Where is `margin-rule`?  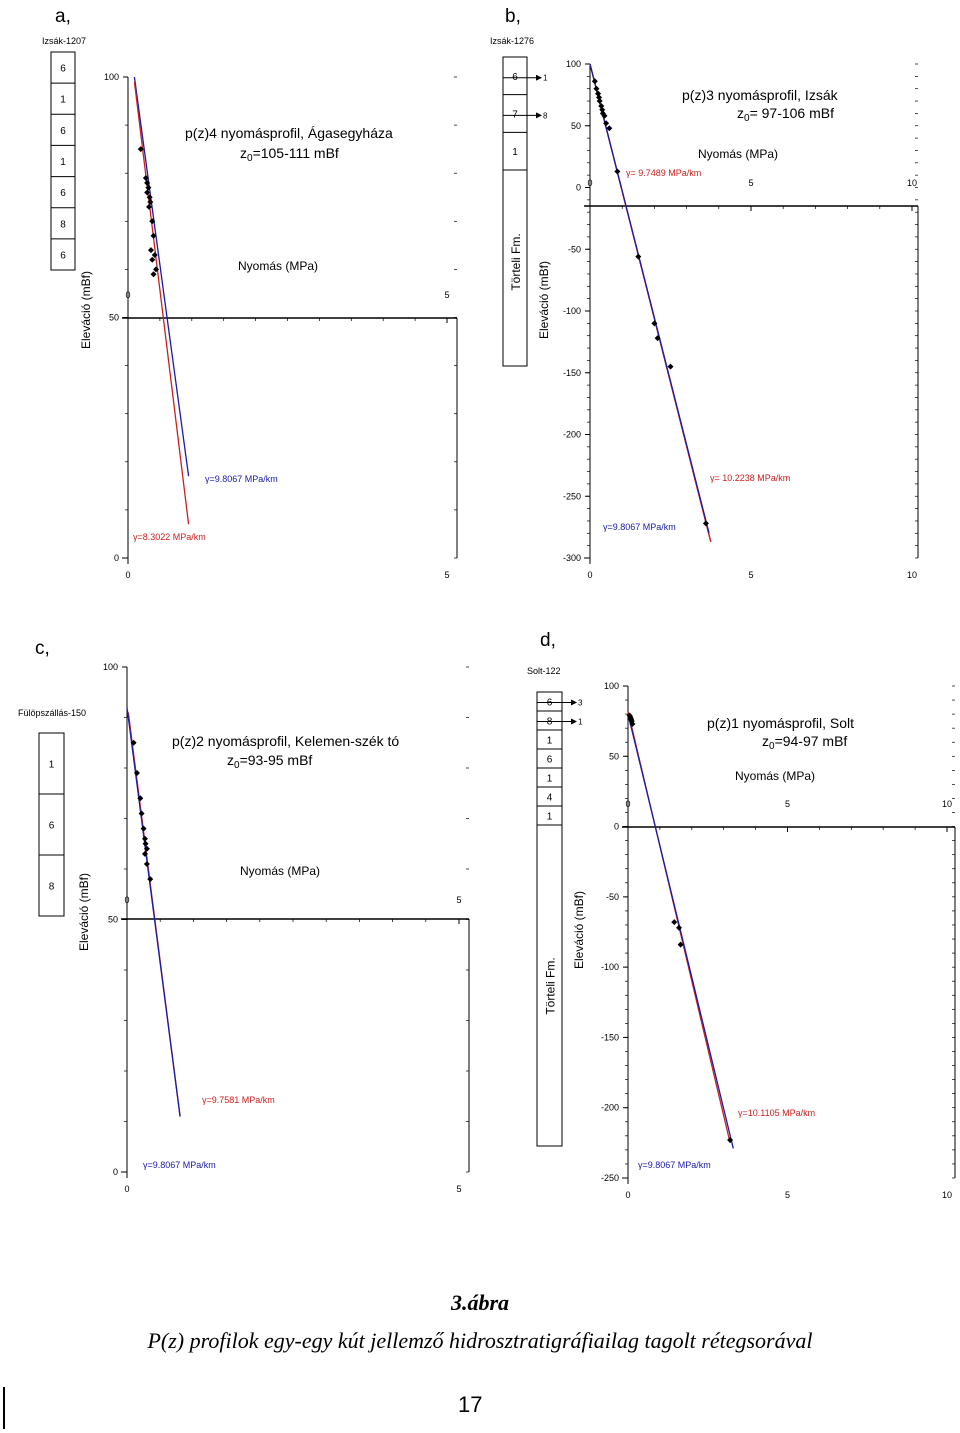 margin-rule is located at coordinates (4, 1408).